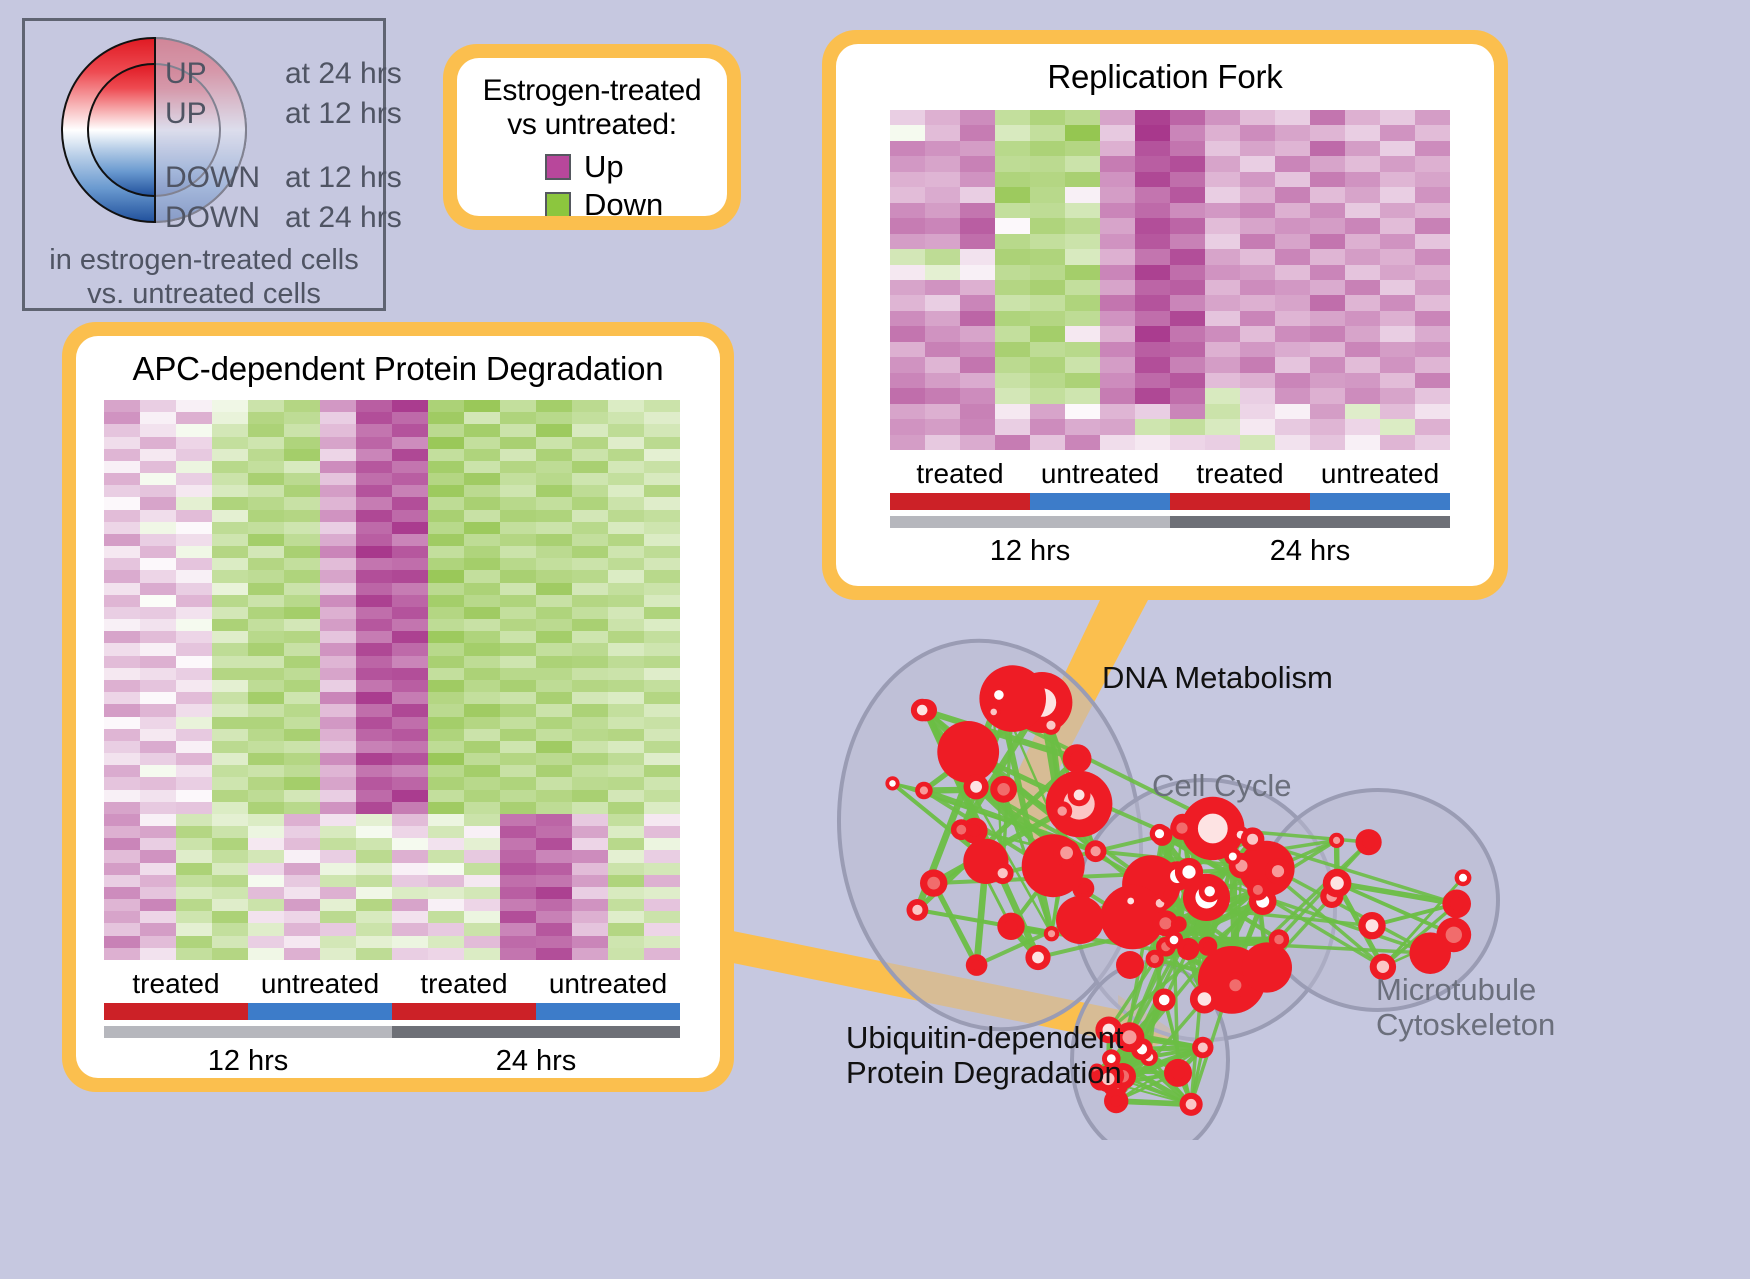 The width and height of the screenshot is (1750, 1279). Describe the element at coordinates (283, 73) in the screenshot. I see `legend-row-up-24: UP at 24 hrs` at that location.